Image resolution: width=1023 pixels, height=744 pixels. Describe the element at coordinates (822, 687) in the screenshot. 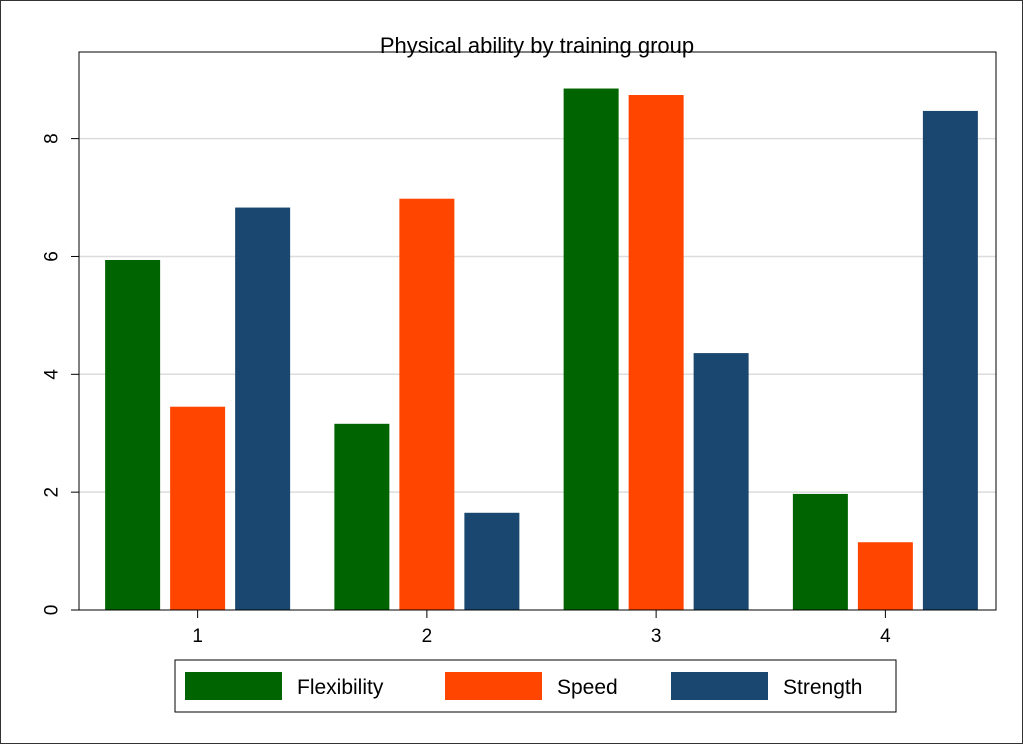

I see `legend-label-strength: Strength` at that location.